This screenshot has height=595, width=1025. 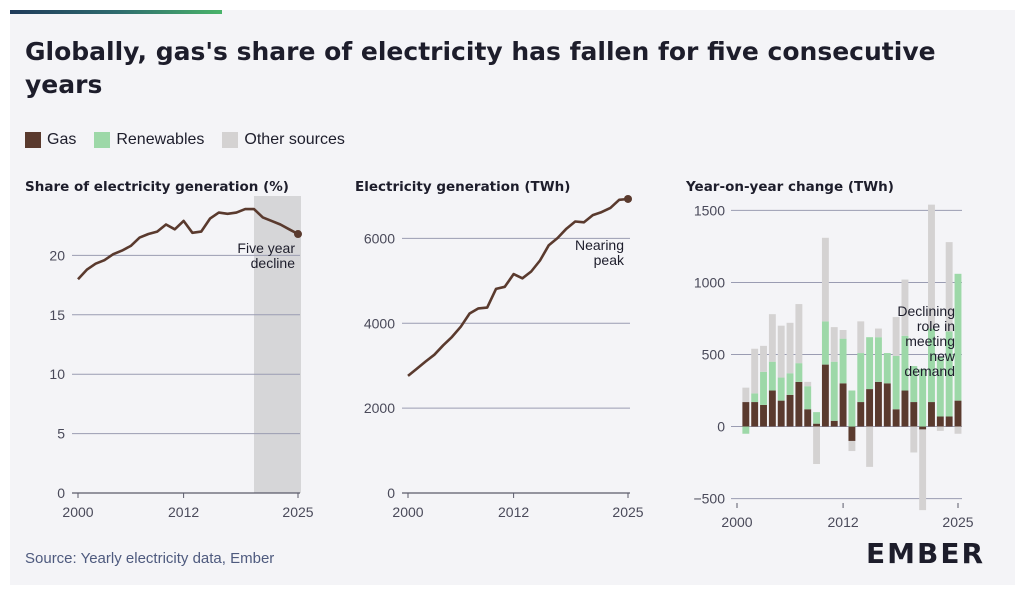 What do you see at coordinates (266, 248) in the screenshot?
I see `gas-share-annotation: Five year` at bounding box center [266, 248].